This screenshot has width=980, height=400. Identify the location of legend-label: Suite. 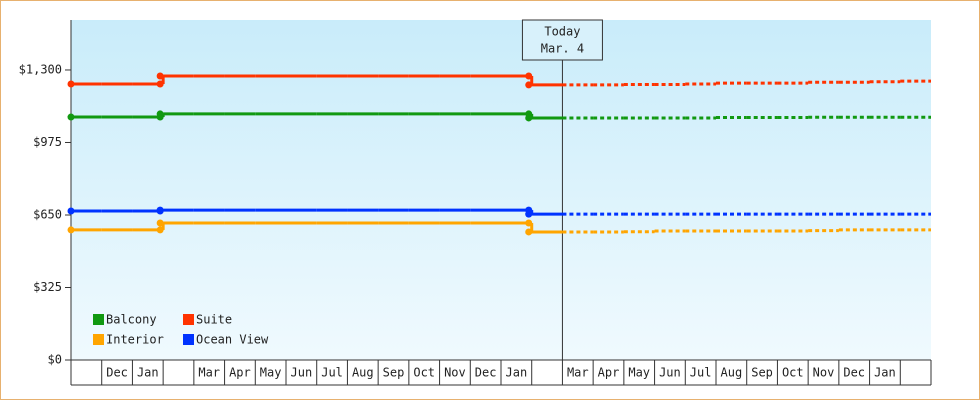
(214, 320).